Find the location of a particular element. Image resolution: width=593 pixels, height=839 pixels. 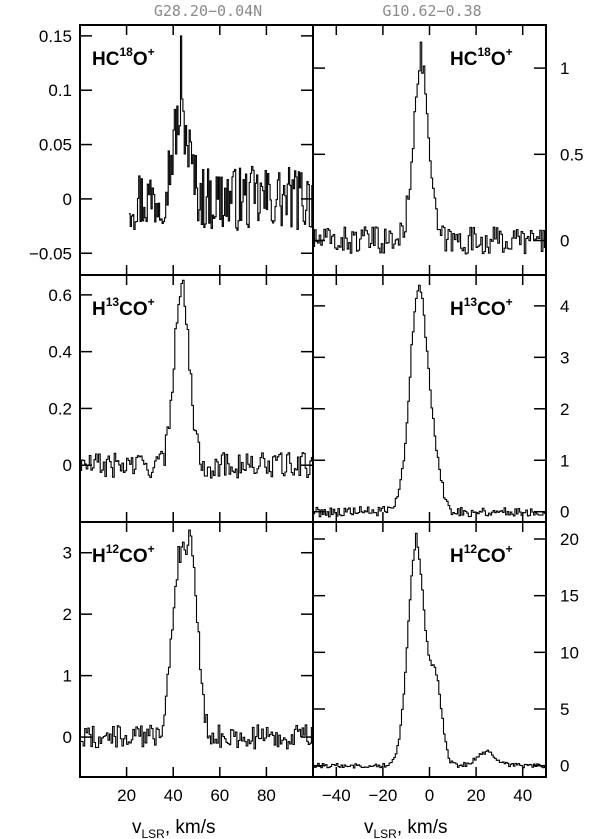

y-tick-label: 0.5 is located at coordinates (572, 154).